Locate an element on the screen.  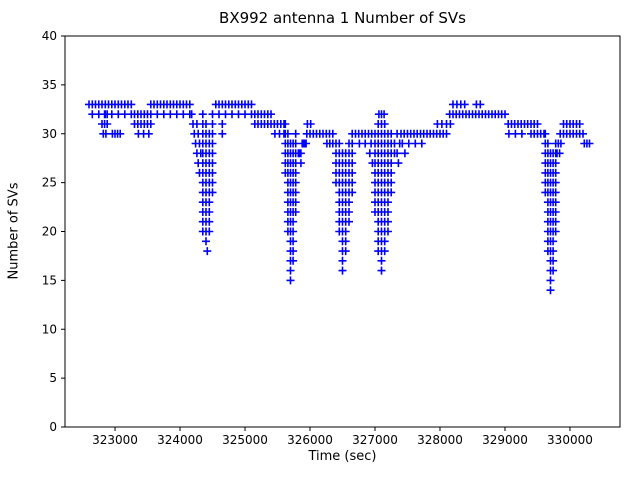
x-tick-label: 324000 is located at coordinates (180, 440).